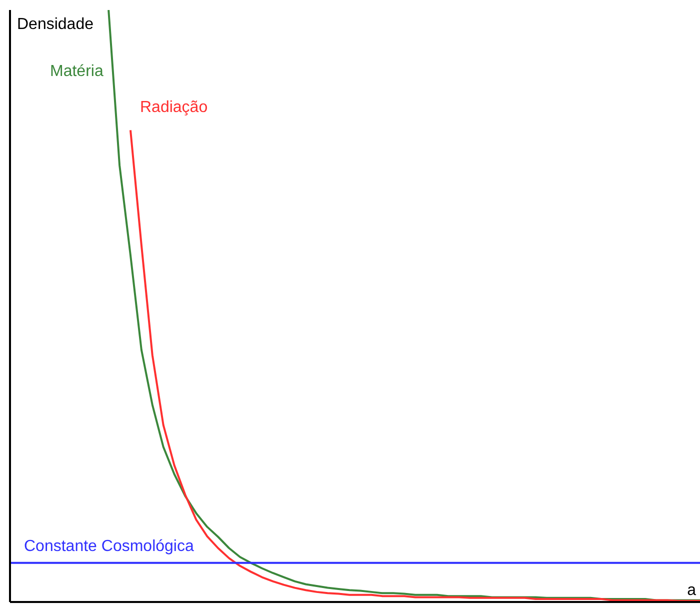  I want to click on series-label: Constante Cosmológica, so click(109, 547).